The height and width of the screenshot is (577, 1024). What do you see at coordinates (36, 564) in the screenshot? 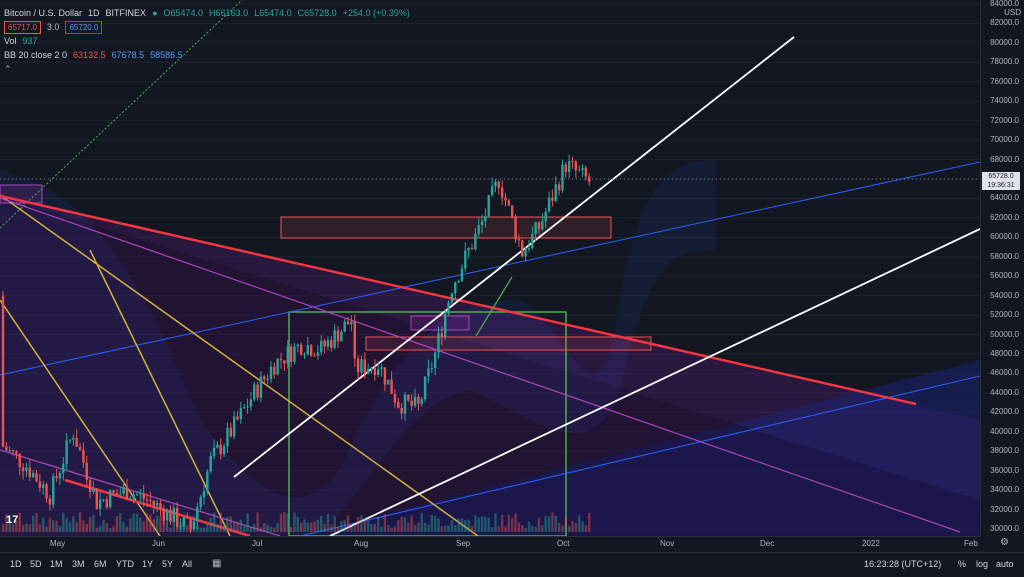
I see `range-button-5d: 5D` at bounding box center [36, 564].